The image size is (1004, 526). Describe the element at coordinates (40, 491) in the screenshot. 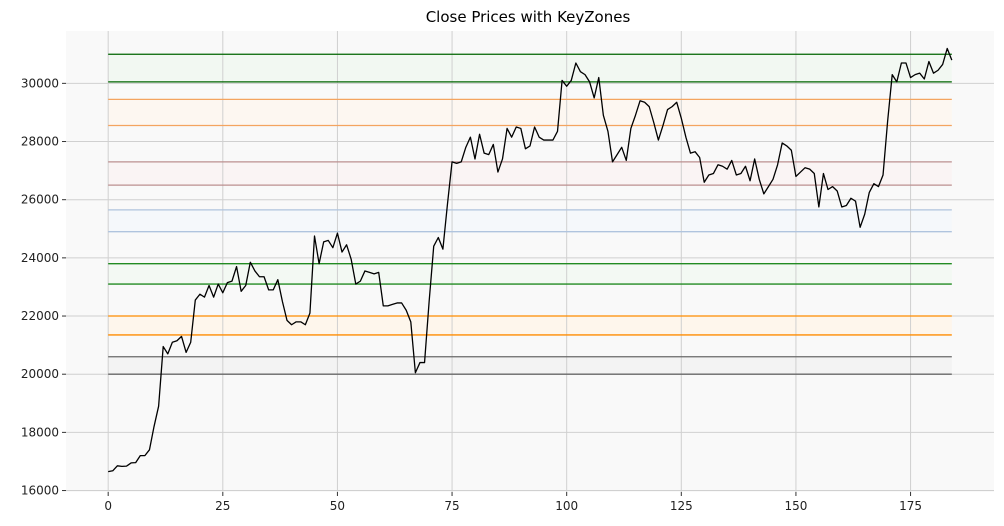

I see `y-tick-label-0: 16000` at that location.